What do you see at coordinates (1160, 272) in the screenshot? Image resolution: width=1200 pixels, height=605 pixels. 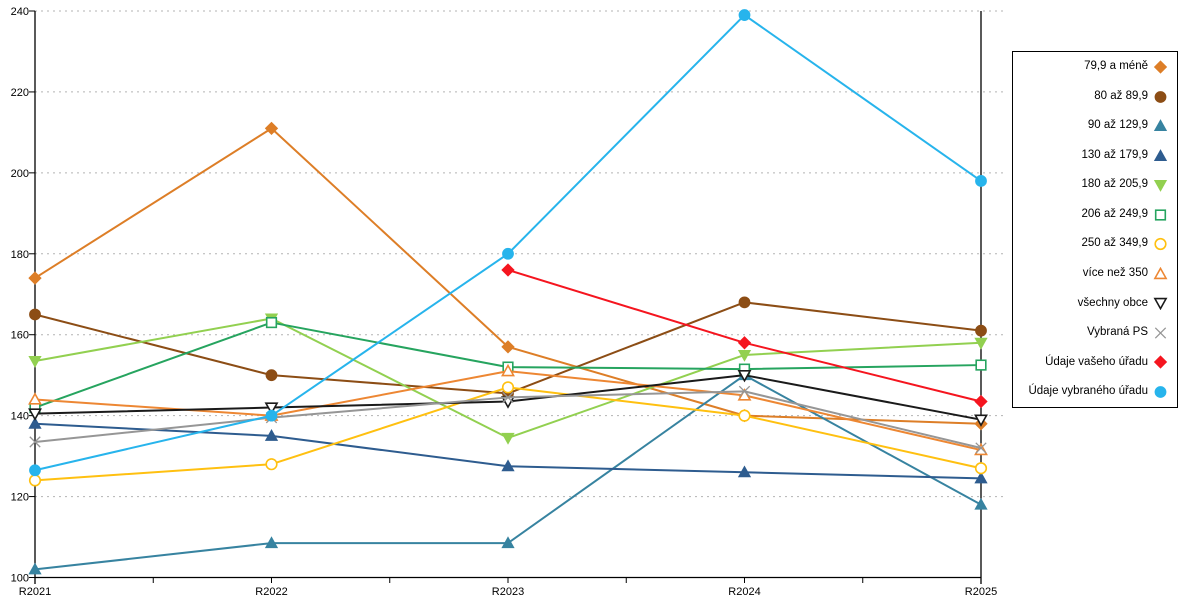 I see `legend-marker-v-ce-ne-350-icon` at bounding box center [1160, 272].